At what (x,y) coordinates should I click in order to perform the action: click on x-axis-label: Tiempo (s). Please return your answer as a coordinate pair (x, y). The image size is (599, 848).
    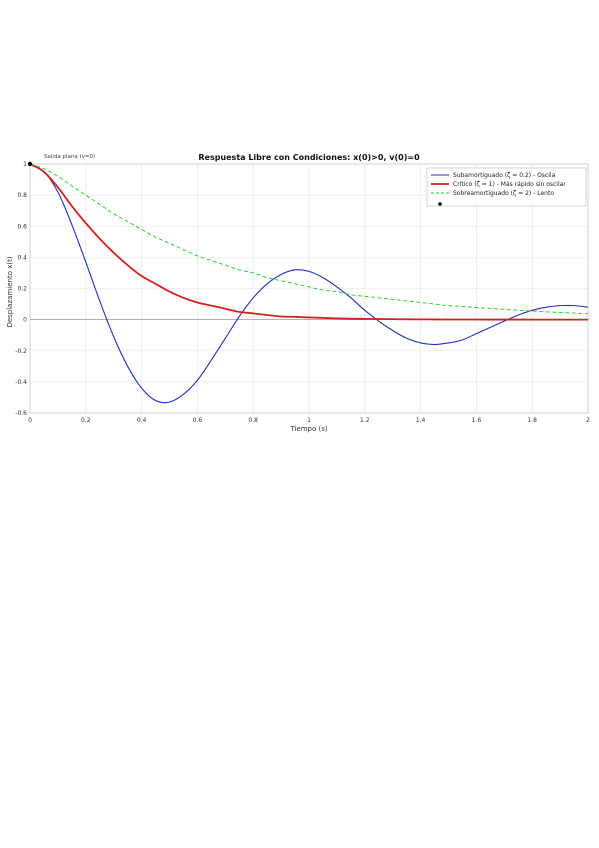
    Looking at the image, I should click on (308, 429).